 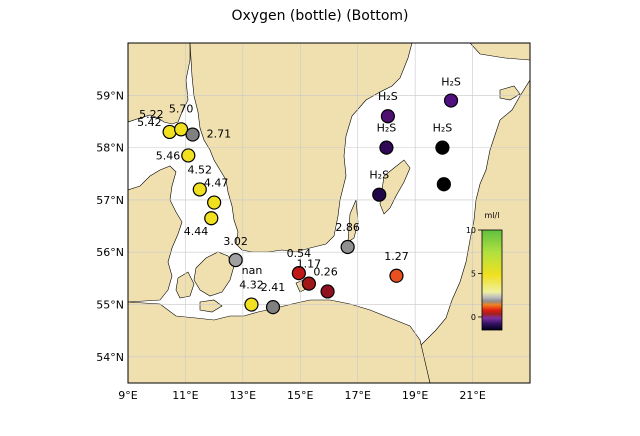 I want to click on station-value-label: 4.47, so click(x=216, y=183).